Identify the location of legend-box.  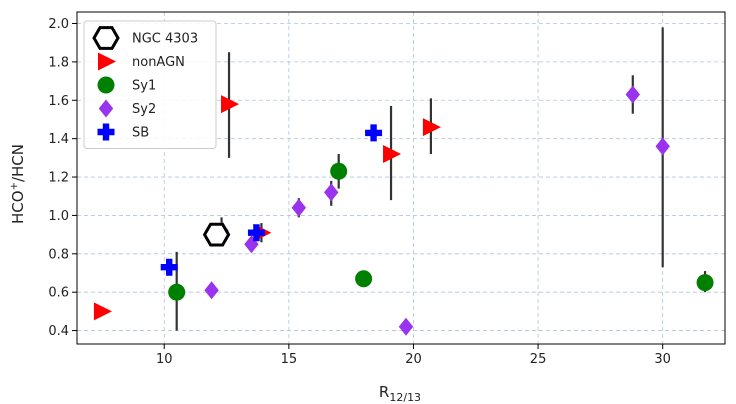
(150, 84).